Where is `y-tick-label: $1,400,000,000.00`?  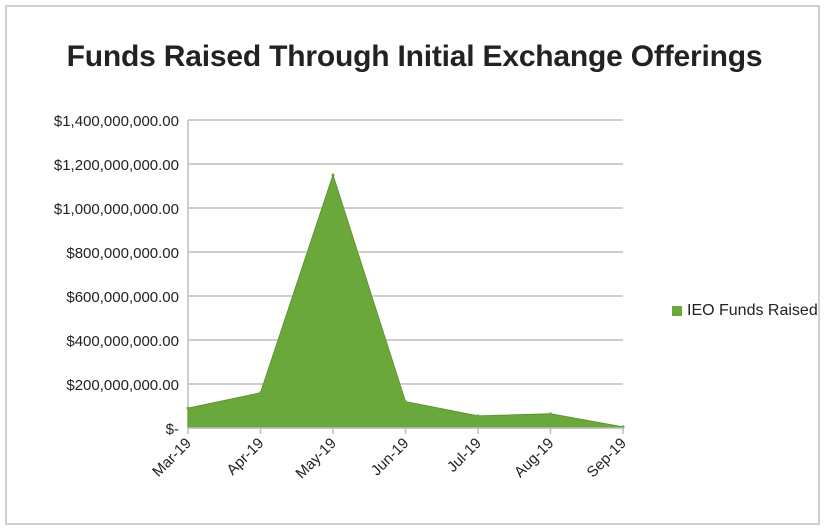 y-tick-label: $1,400,000,000.00 is located at coordinates (116, 121).